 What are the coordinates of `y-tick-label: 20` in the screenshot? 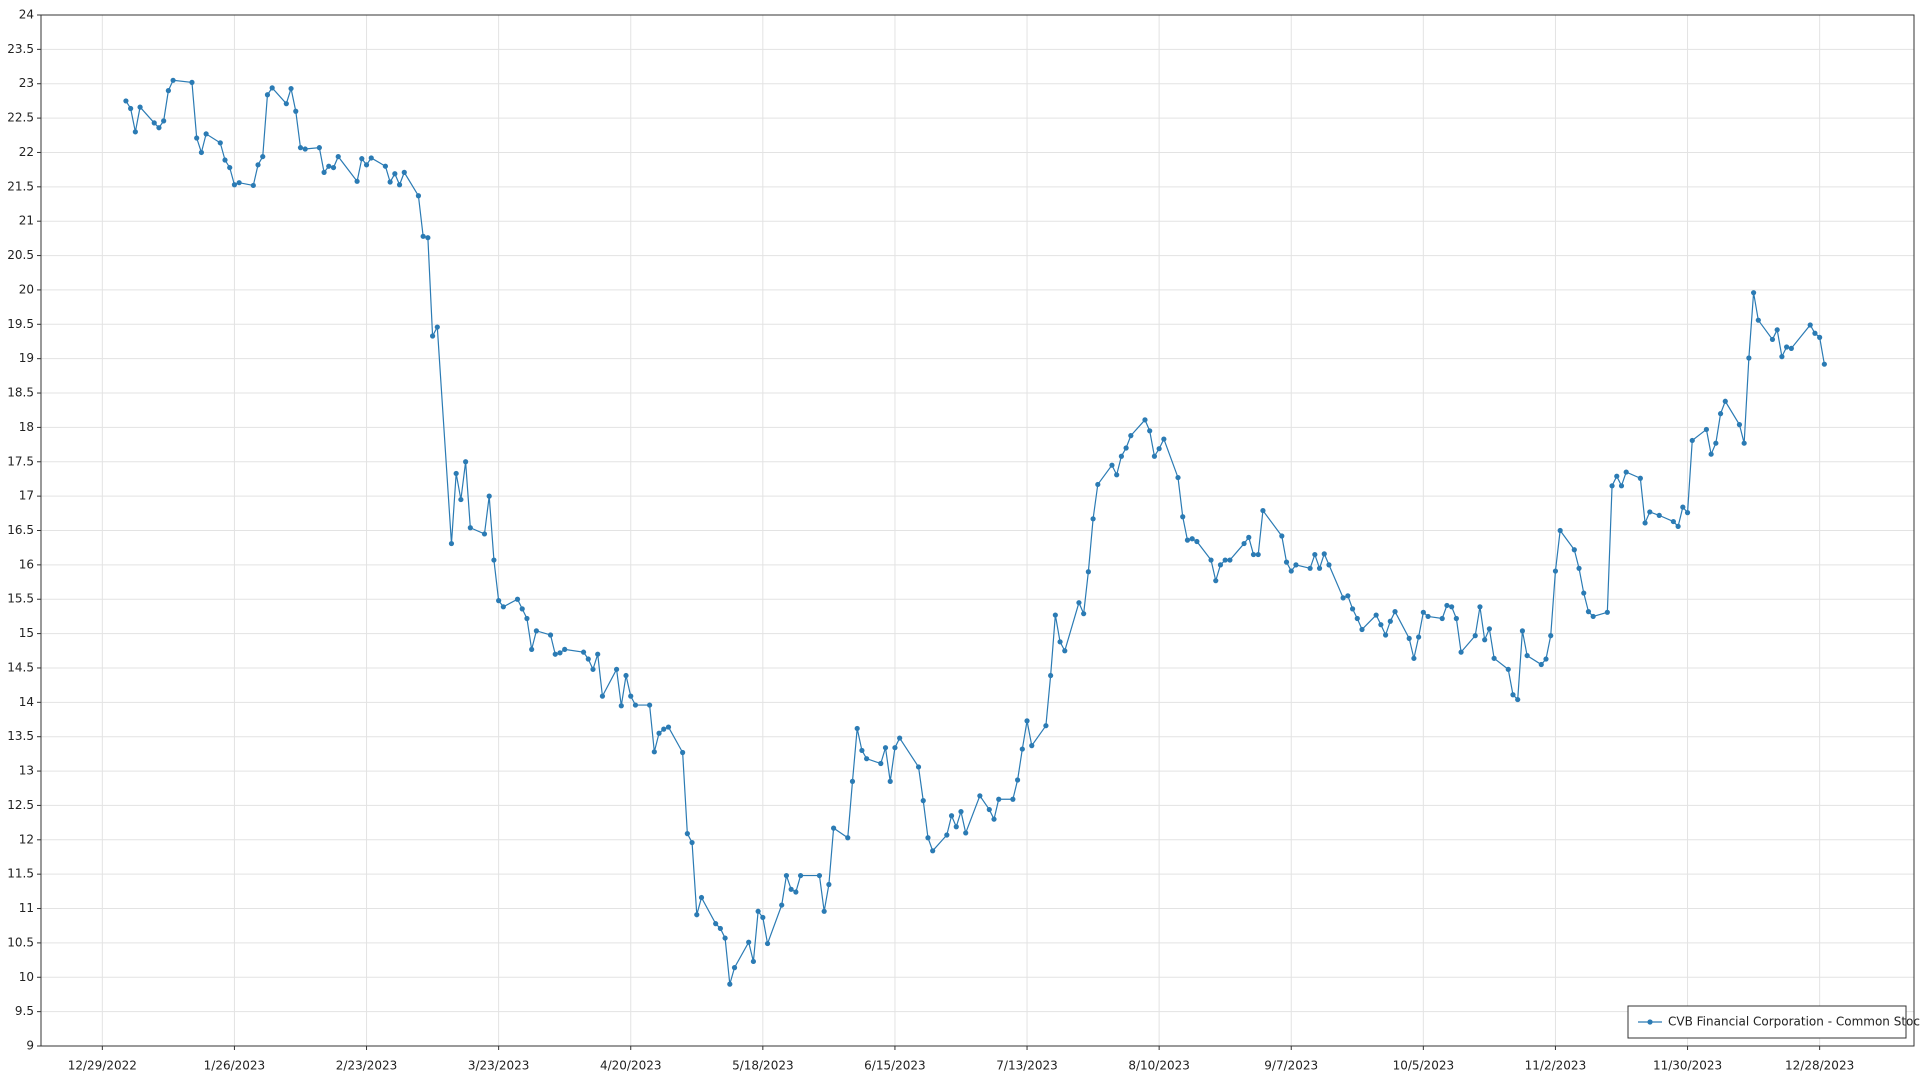 It's located at (26, 289).